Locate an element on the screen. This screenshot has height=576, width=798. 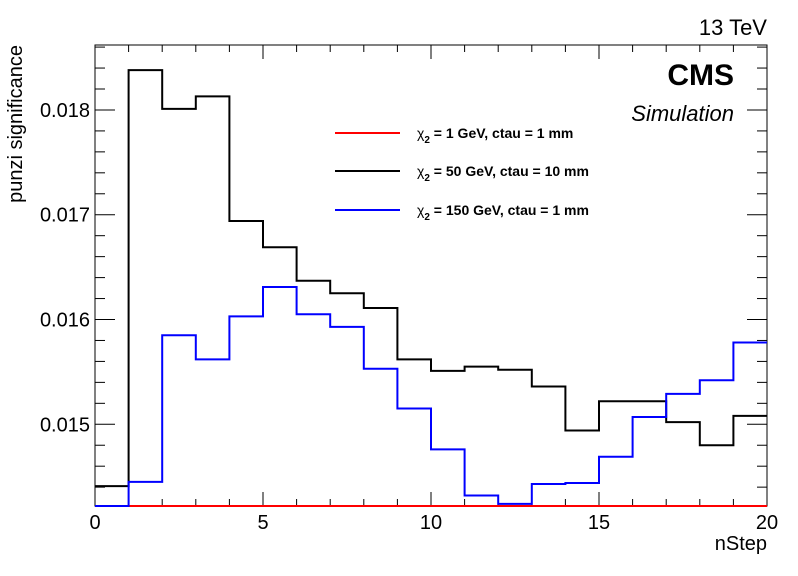
y-tick-label: 0.017 is located at coordinates (65, 216).